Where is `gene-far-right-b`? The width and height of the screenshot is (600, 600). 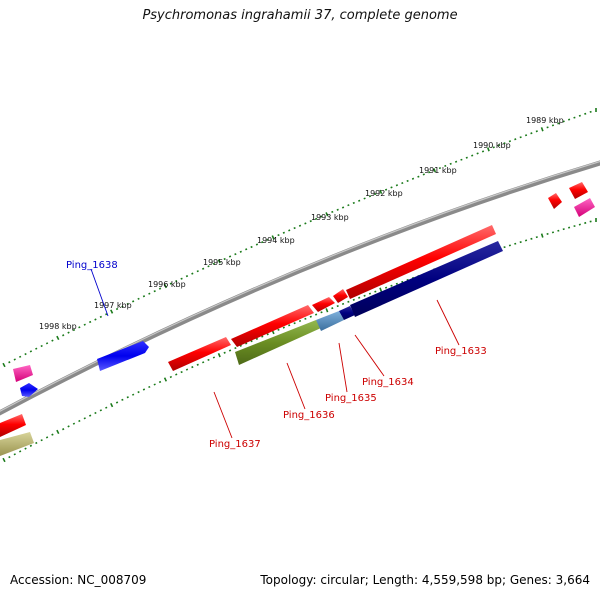 gene-far-right-b is located at coordinates (578, 190).